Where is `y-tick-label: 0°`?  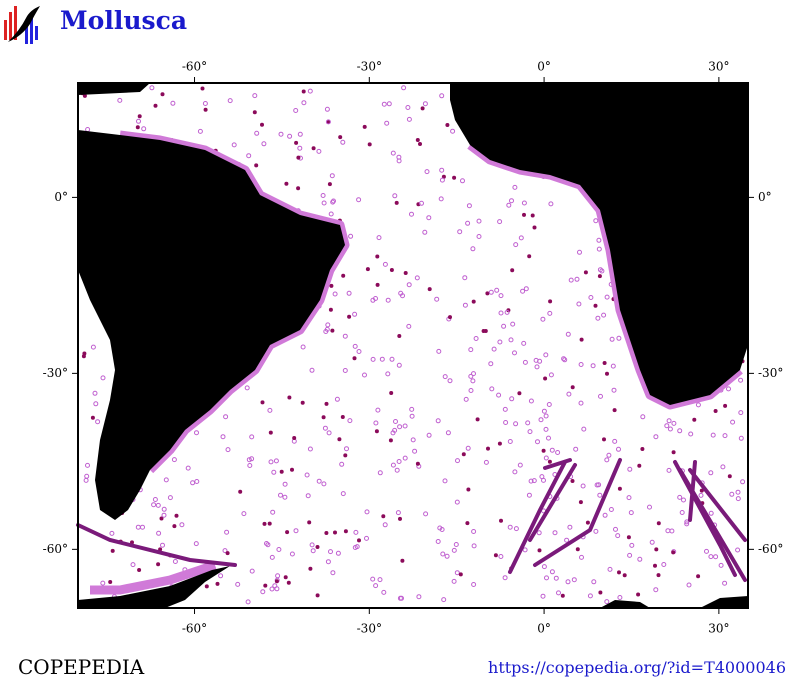
y-tick-label: 0° is located at coordinates (765, 197).